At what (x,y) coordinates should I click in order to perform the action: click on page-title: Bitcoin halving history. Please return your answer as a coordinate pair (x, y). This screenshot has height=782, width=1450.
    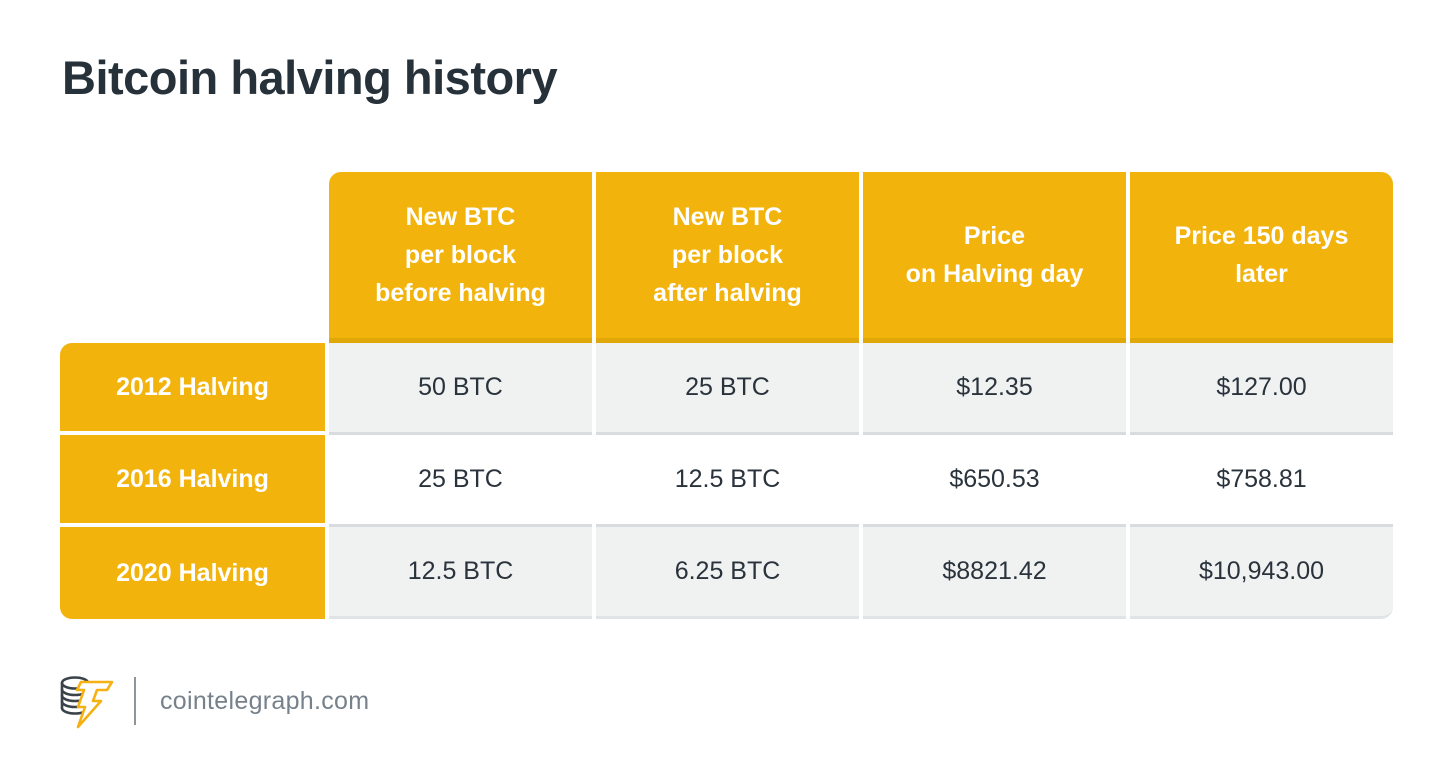
    Looking at the image, I should click on (310, 77).